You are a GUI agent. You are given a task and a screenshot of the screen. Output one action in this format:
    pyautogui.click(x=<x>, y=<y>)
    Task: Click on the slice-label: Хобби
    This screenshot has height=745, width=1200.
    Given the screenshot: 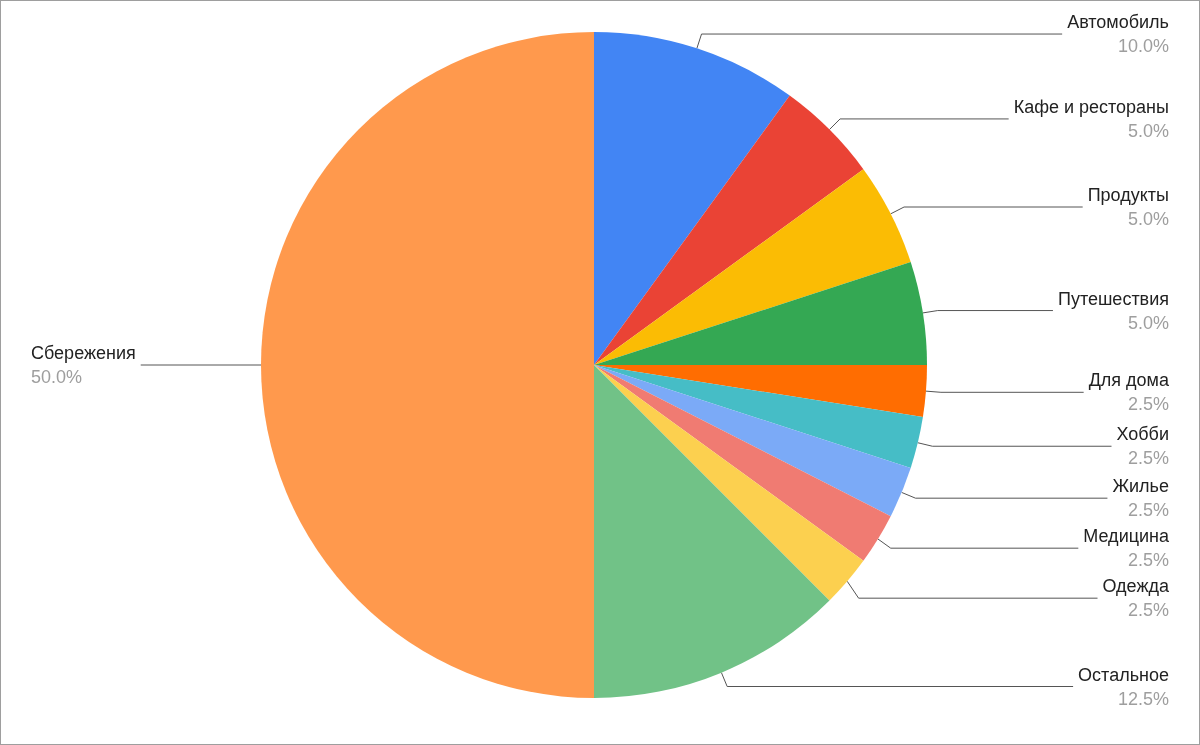 What is the action you would take?
    pyautogui.click(x=1142, y=434)
    